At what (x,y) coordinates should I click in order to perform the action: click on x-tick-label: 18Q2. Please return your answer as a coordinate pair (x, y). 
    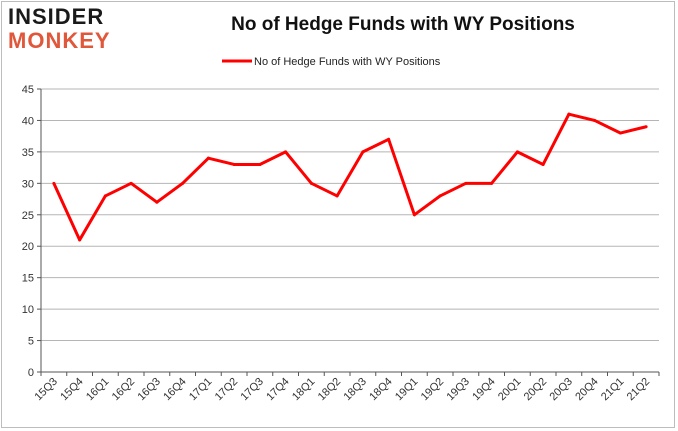
    Looking at the image, I should click on (330, 390).